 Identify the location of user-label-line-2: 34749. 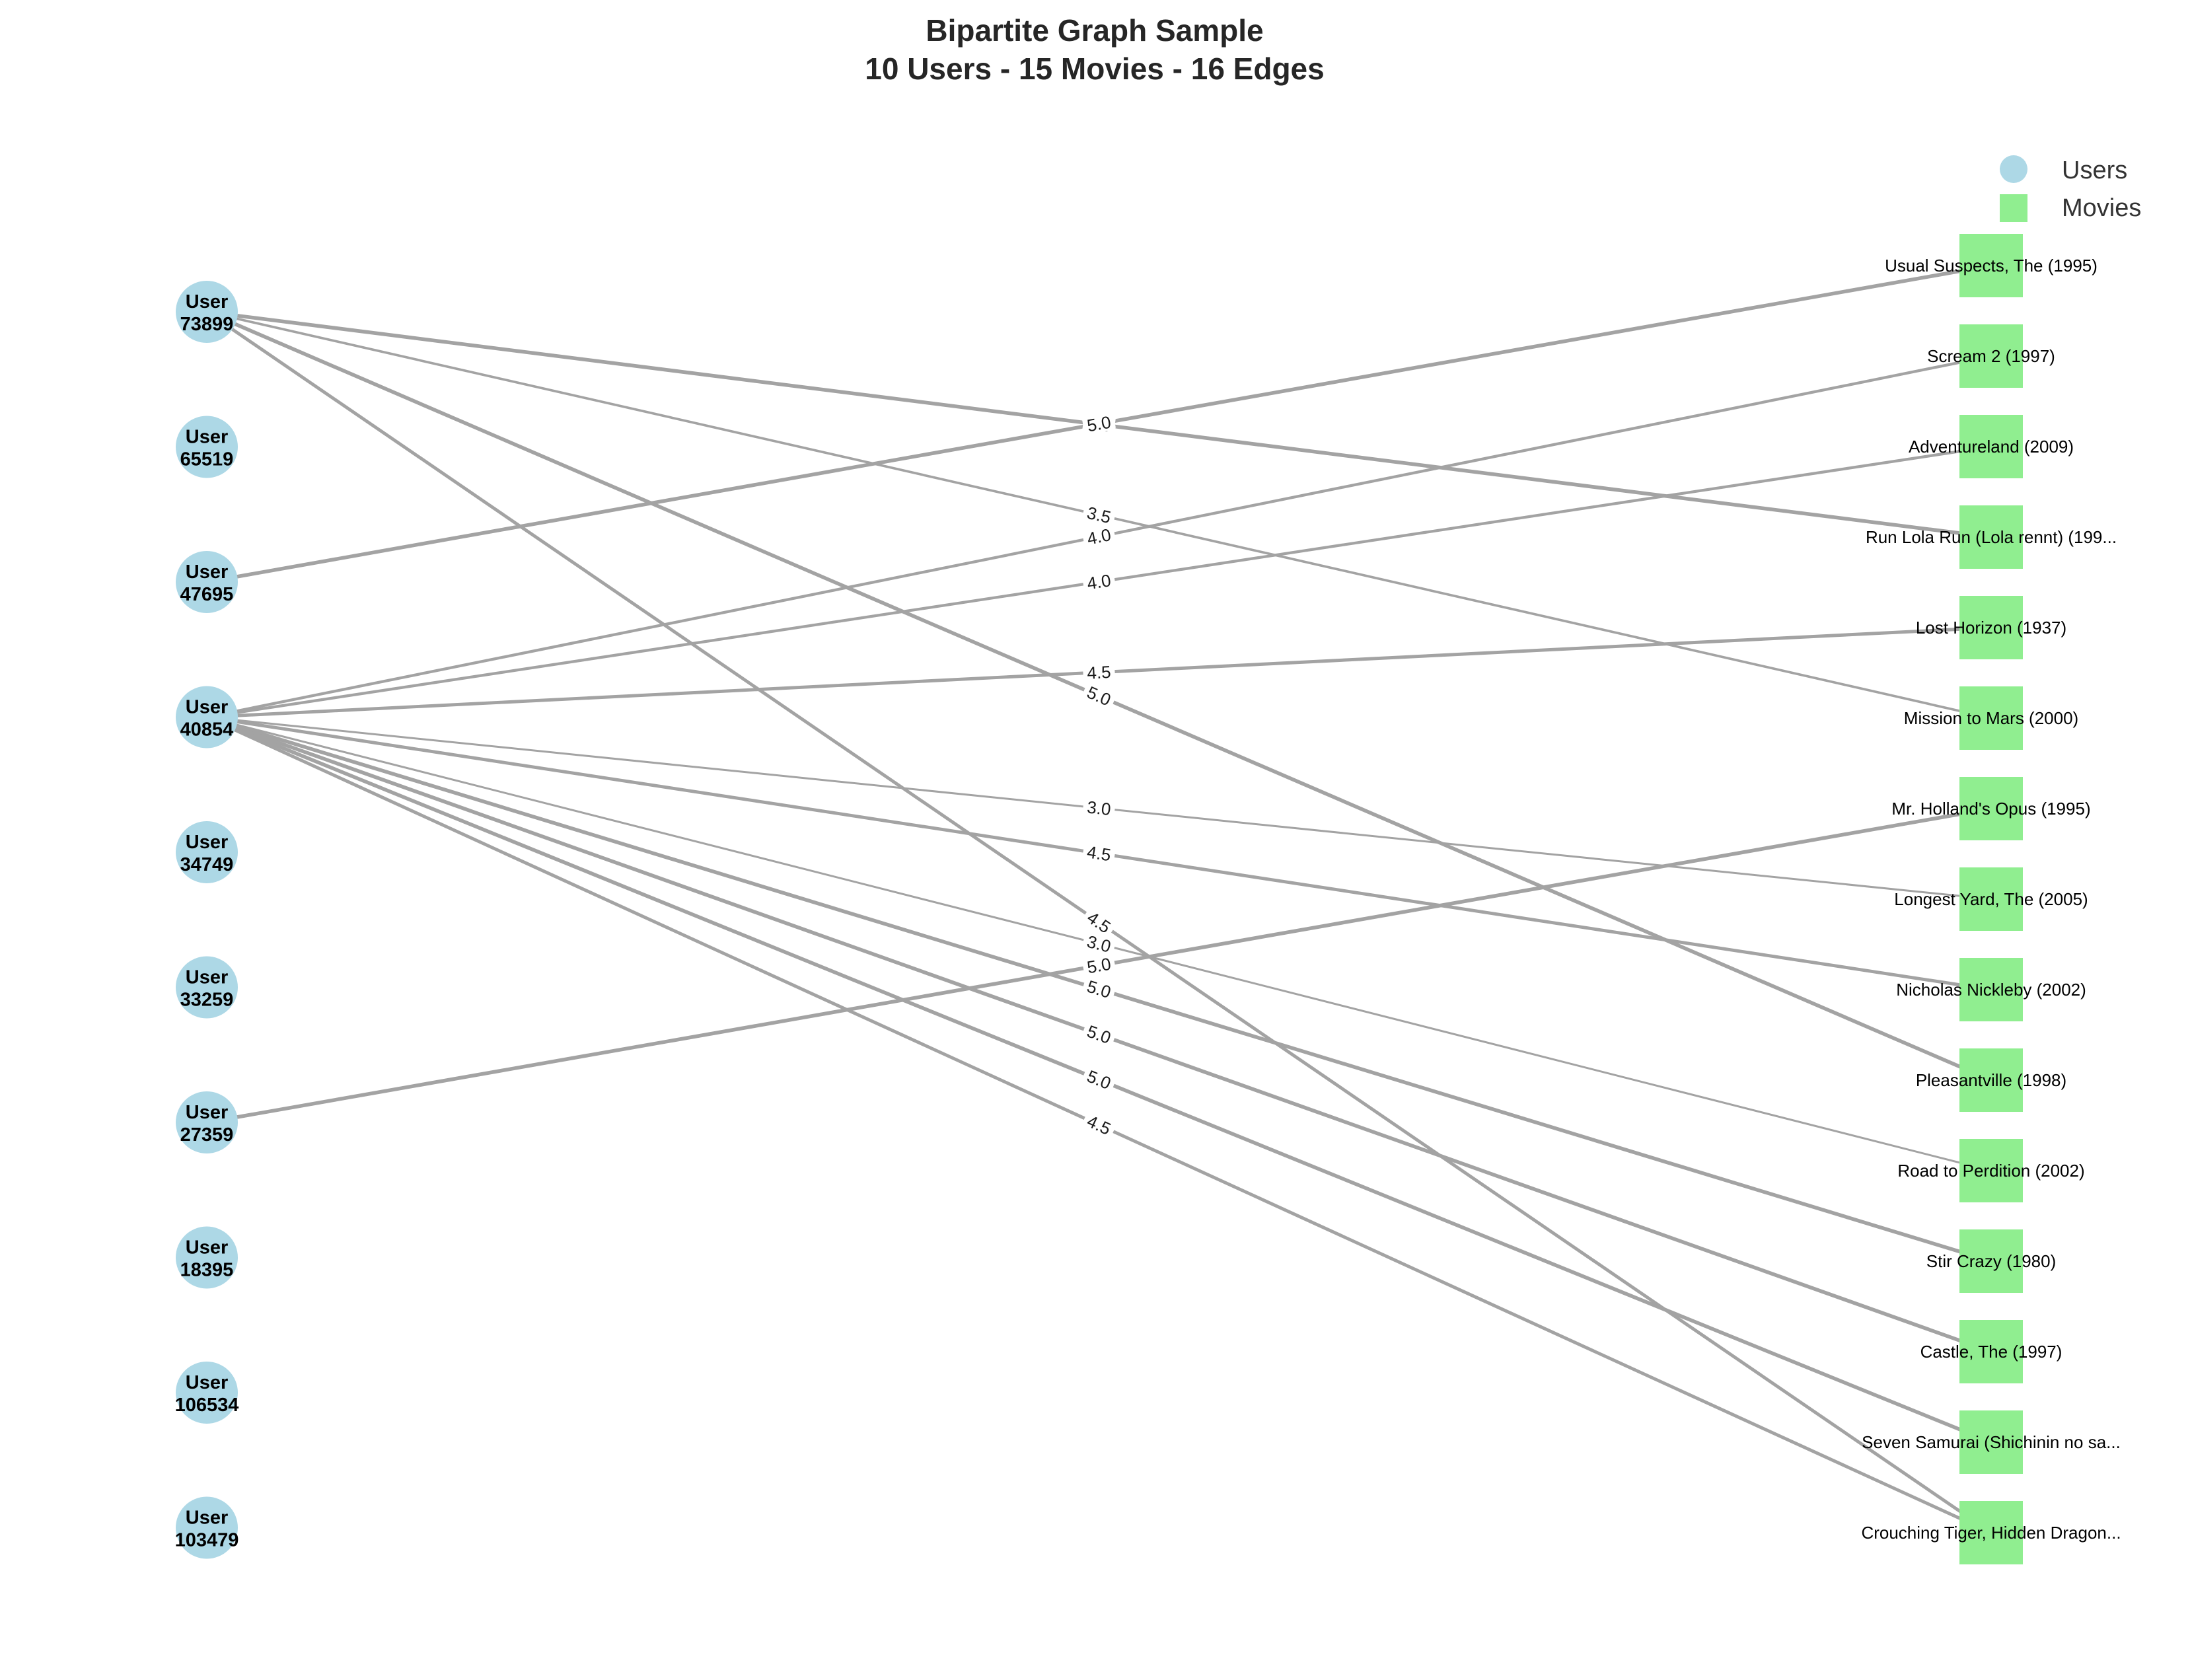
(207, 864).